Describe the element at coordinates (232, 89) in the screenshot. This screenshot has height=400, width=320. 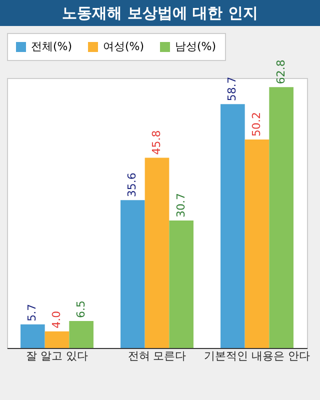
I see `data-label: 58.7` at that location.